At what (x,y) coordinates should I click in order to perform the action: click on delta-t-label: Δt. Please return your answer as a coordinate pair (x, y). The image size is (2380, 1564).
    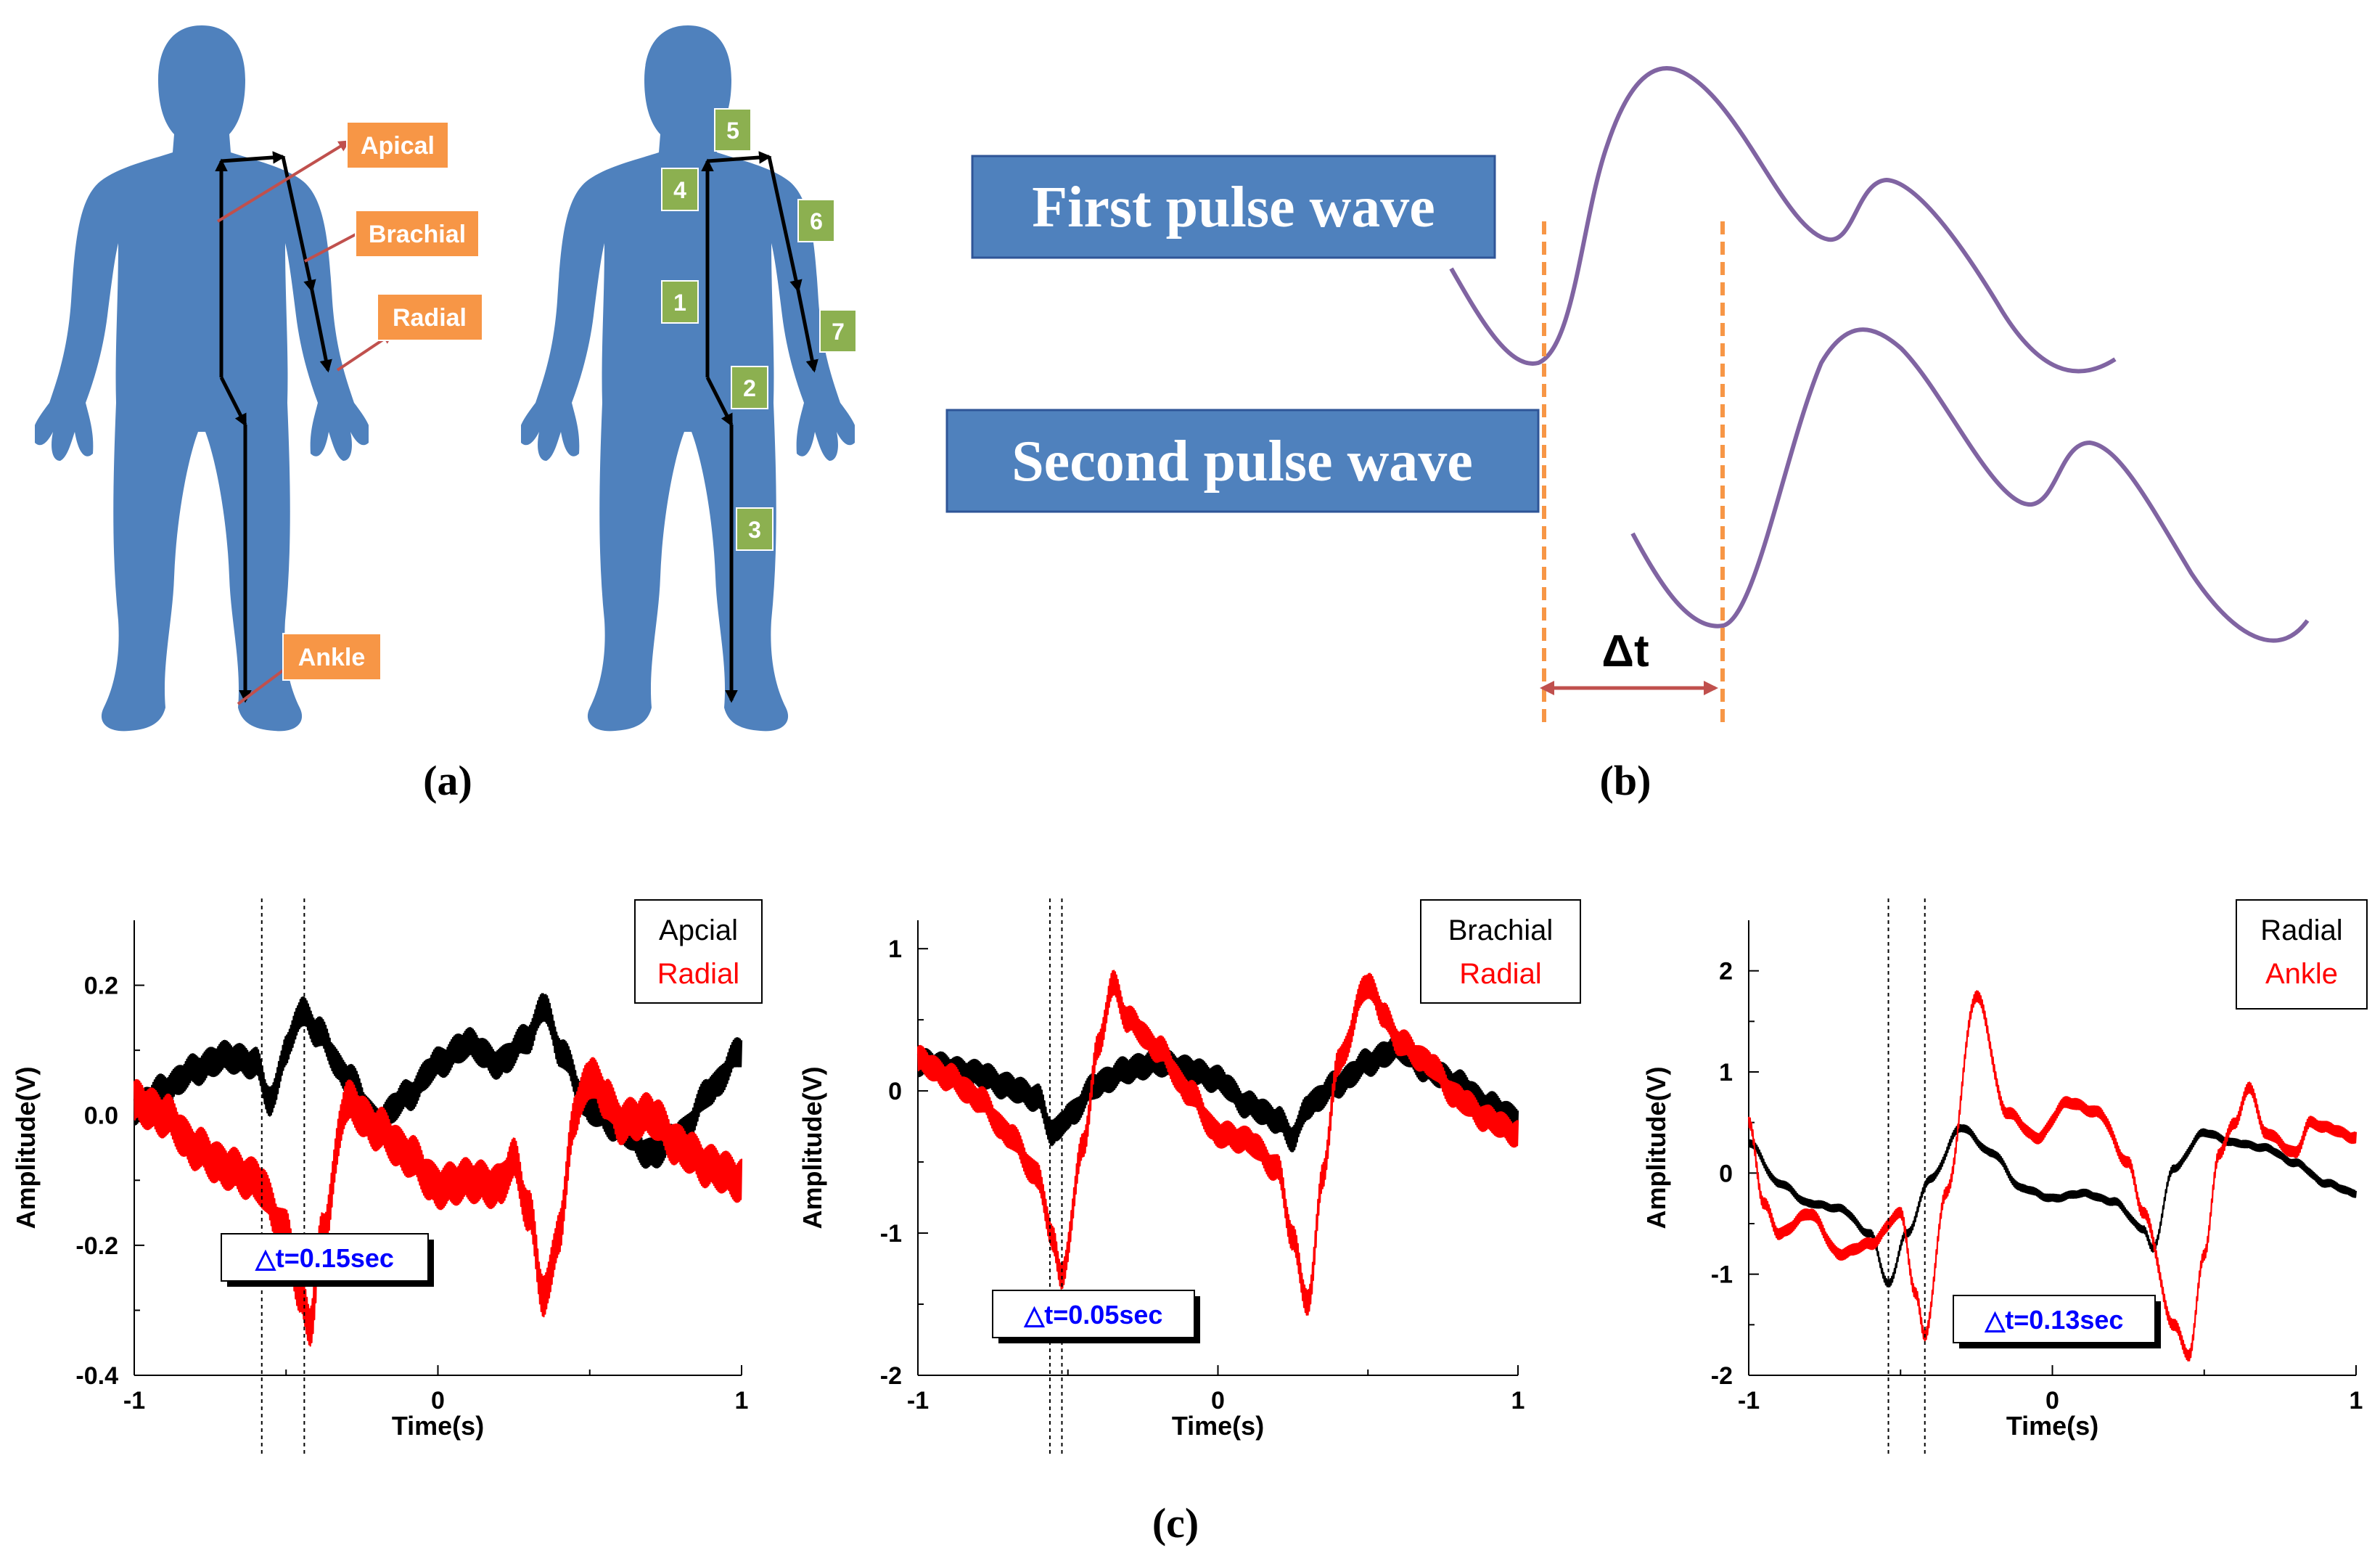
    Looking at the image, I should click on (1625, 651).